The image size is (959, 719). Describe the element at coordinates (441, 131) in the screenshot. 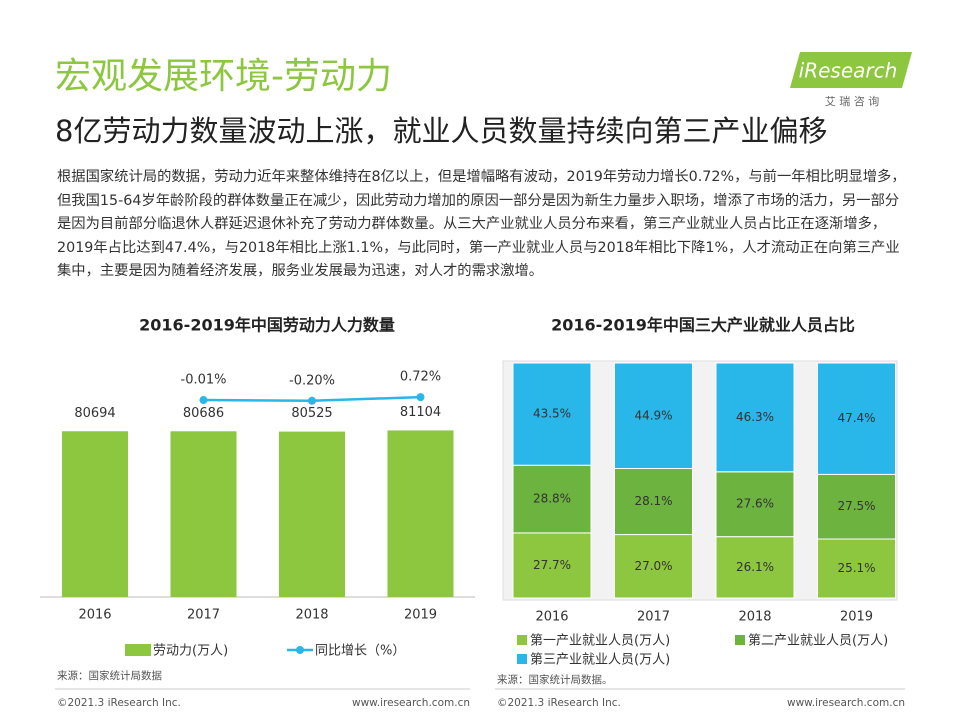

I see `page-subtitle: 8亿劳动力数量波动上涨，就业人员数量持续向第三产业偏移` at that location.